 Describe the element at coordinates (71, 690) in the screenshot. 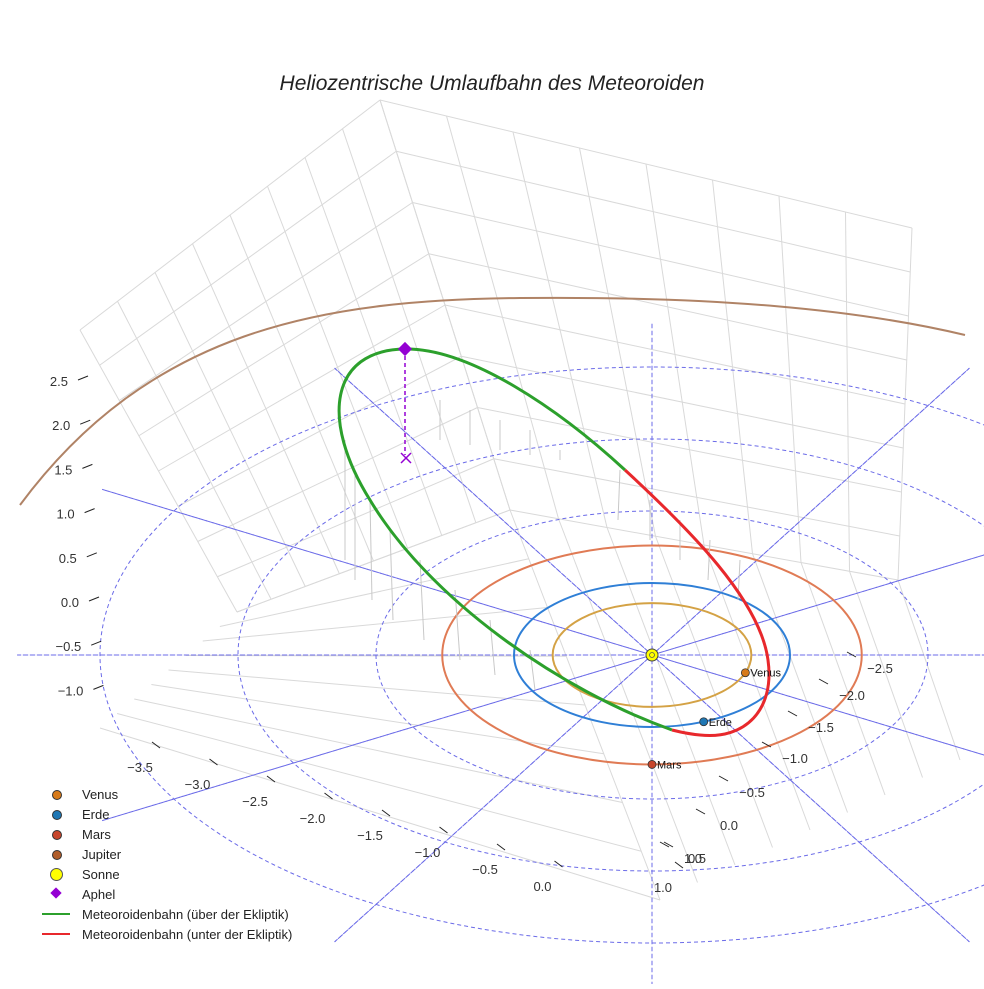

I see `z-tick-label: −1.0` at that location.